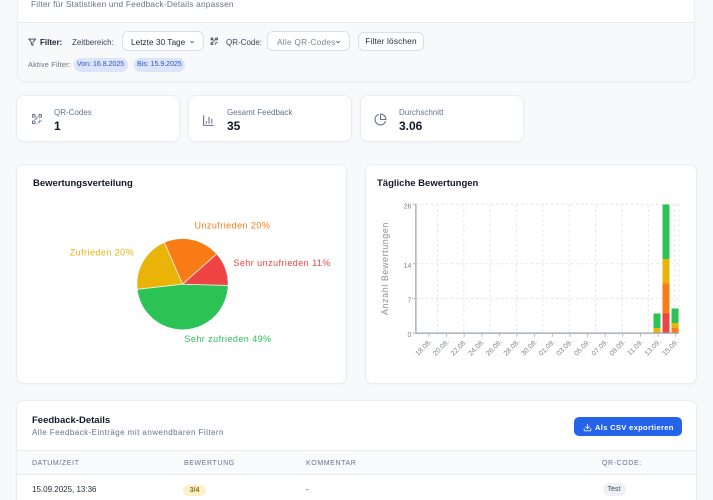  I want to click on svg-text: 24.08., so click(476, 347).